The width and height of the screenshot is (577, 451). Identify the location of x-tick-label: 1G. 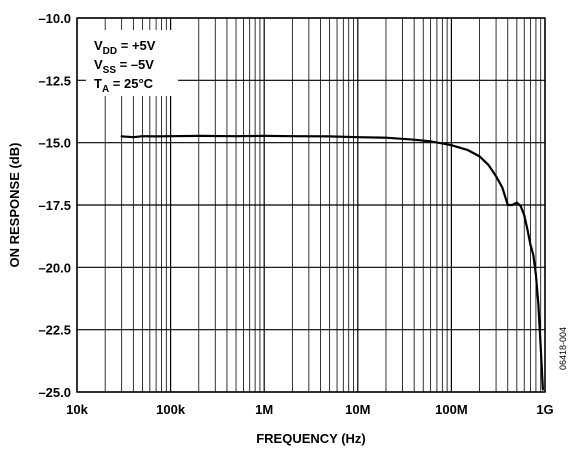
(544, 409).